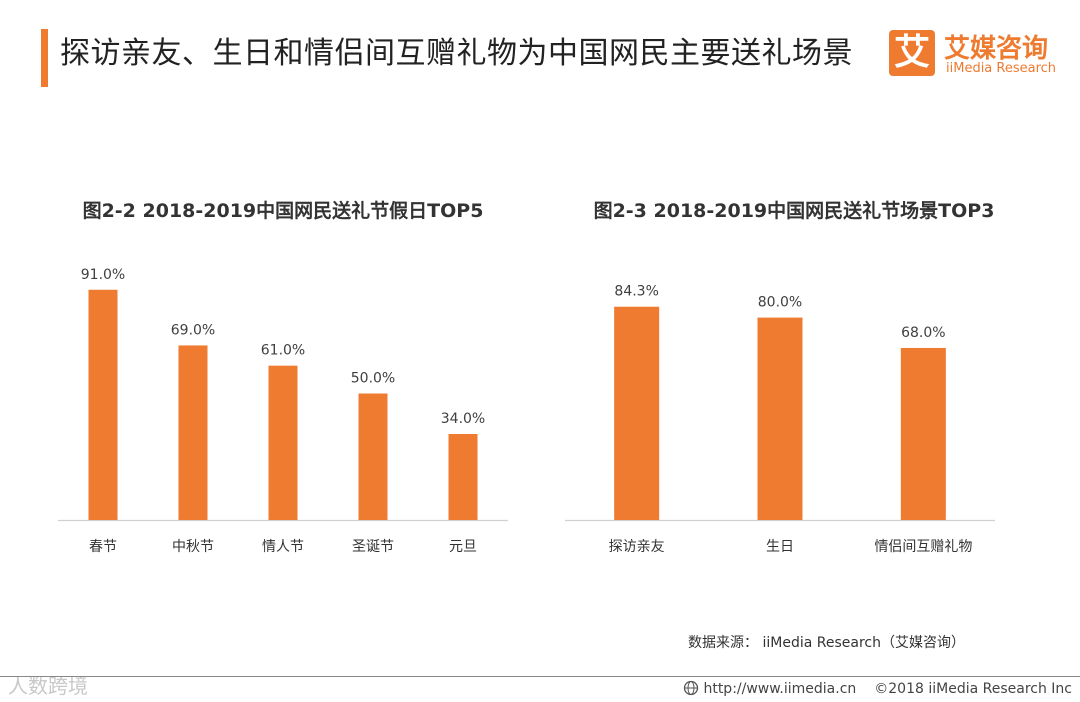  What do you see at coordinates (637, 547) in the screenshot?
I see `category-label: 探访亲友` at bounding box center [637, 547].